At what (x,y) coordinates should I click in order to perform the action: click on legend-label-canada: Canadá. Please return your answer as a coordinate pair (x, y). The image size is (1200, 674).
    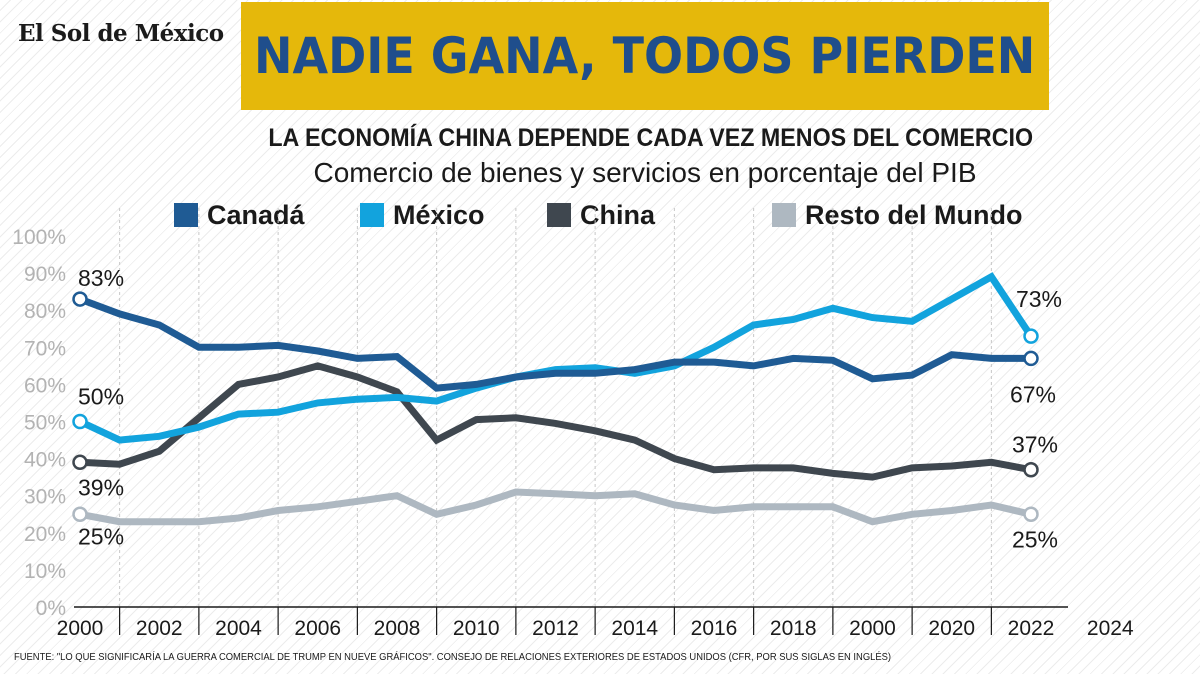
    Looking at the image, I should click on (256, 214).